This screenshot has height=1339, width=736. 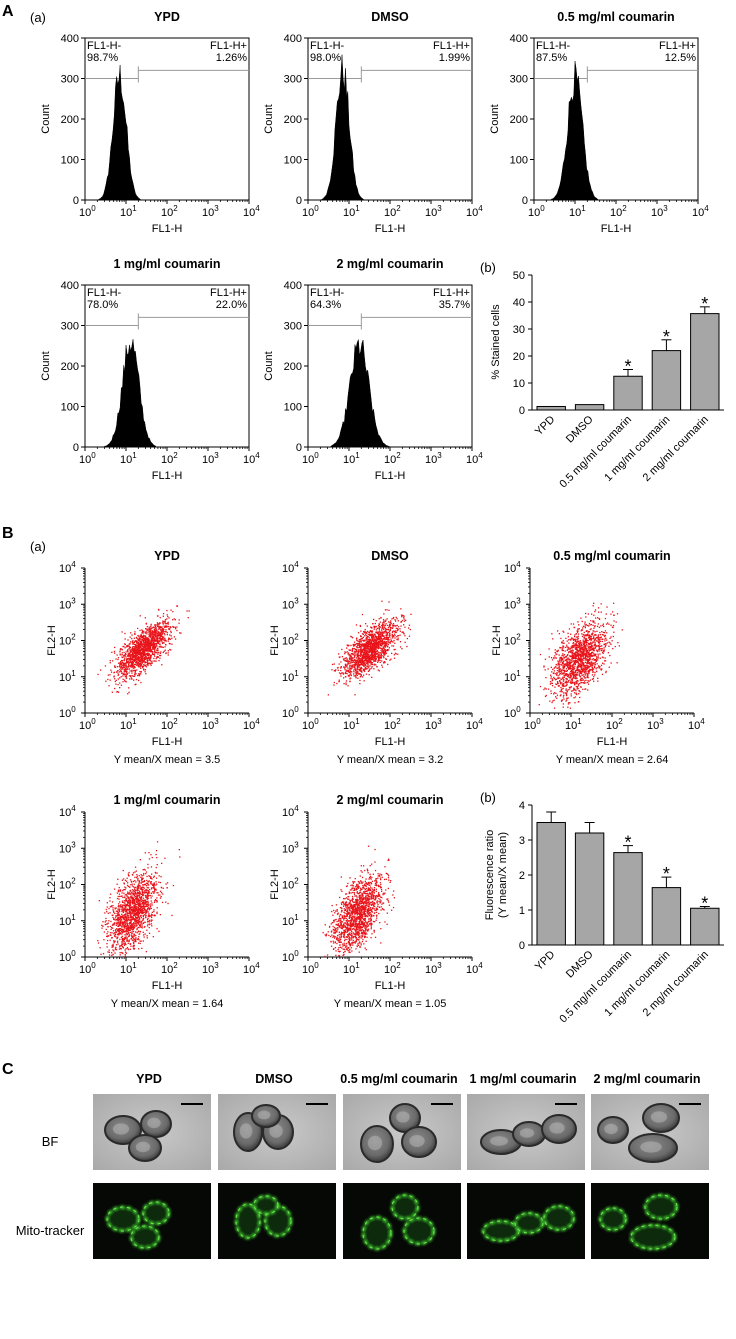 What do you see at coordinates (518, 709) in the screenshot?
I see `scatter-ytick-exp: 0` at bounding box center [518, 709].